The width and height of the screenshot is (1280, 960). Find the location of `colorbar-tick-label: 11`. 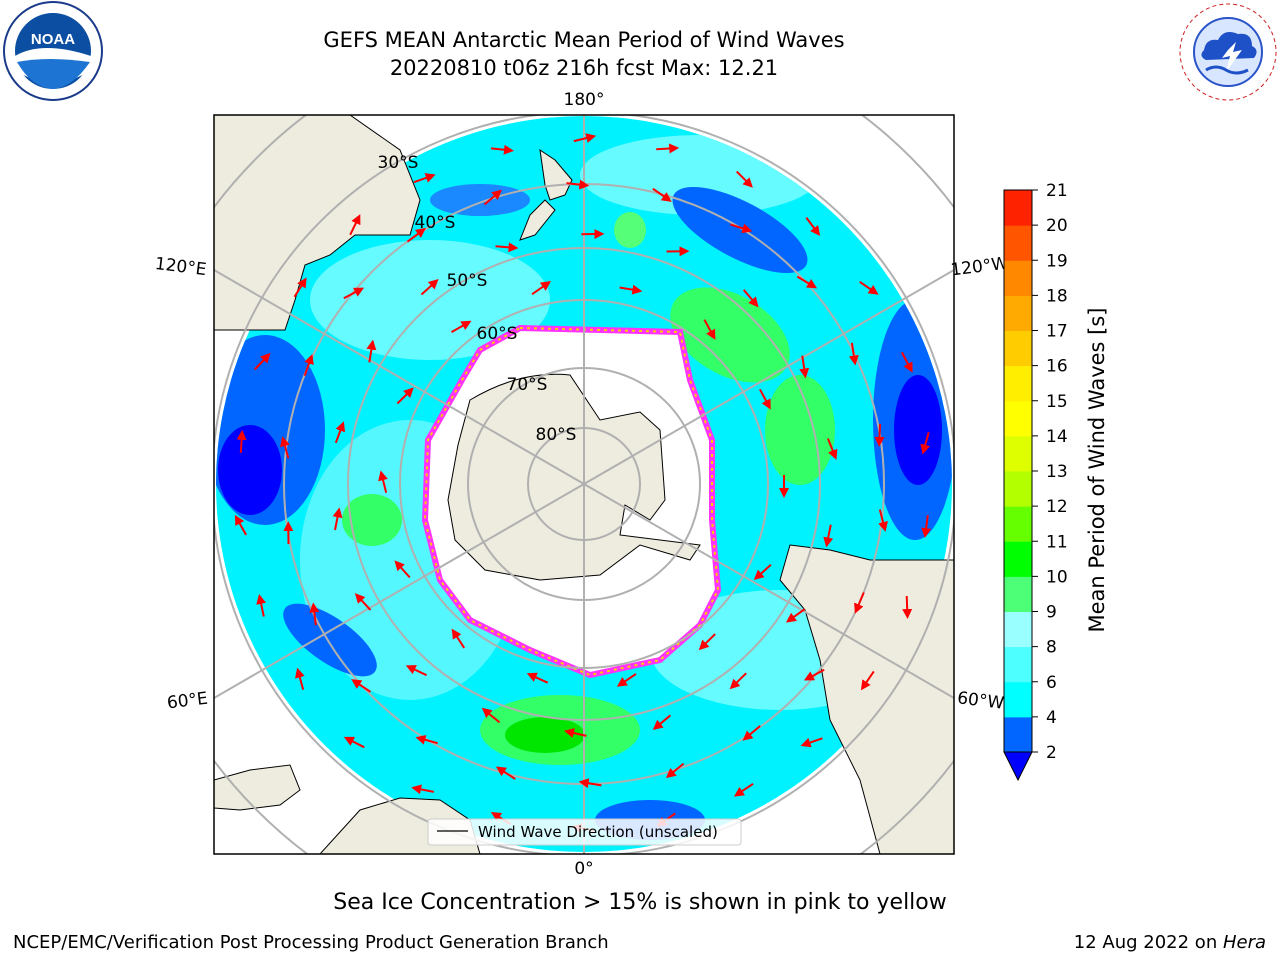

colorbar-tick-label: 11 is located at coordinates (1057, 542).